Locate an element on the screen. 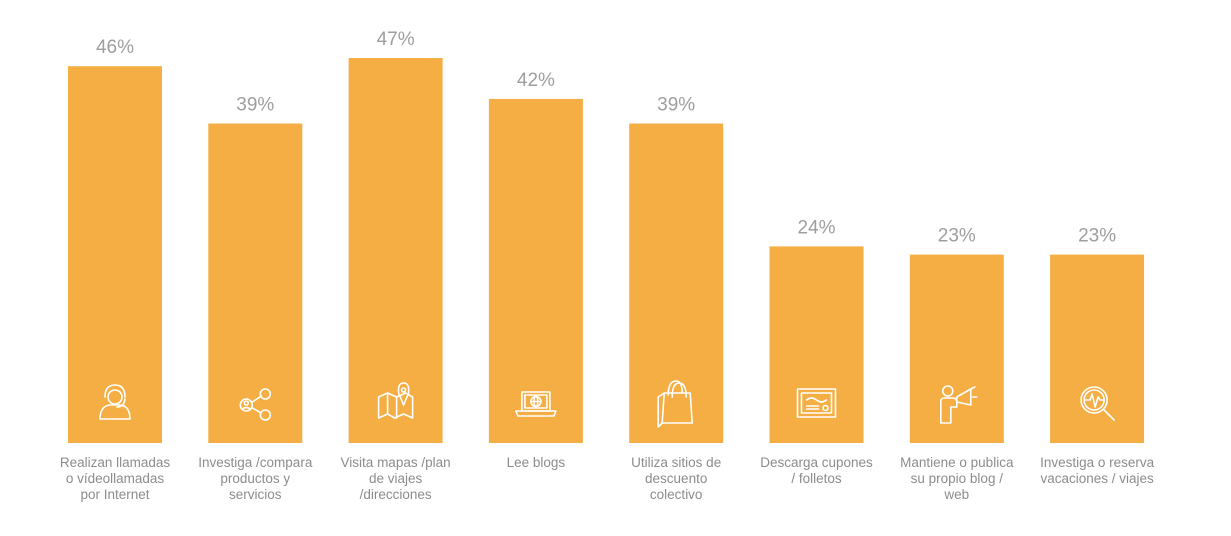 This screenshot has height=536, width=1231. category-label-line: descuento is located at coordinates (676, 478).